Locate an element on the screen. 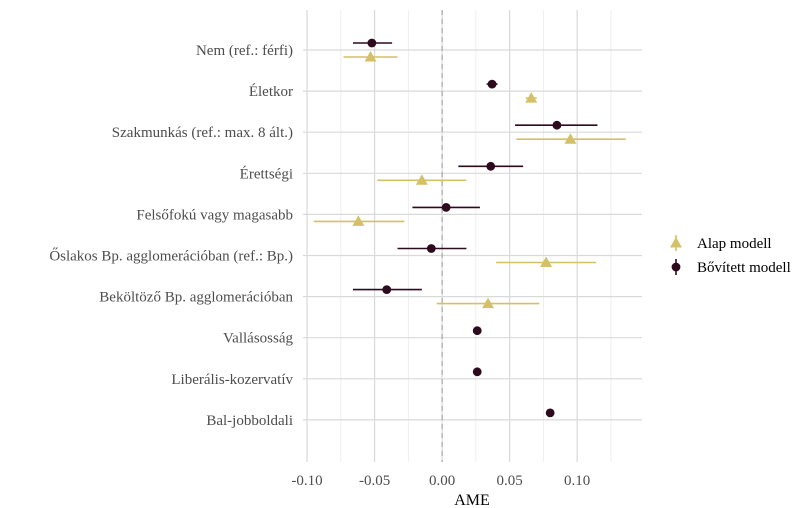  y-tick-label: Életkor is located at coordinates (271, 91).